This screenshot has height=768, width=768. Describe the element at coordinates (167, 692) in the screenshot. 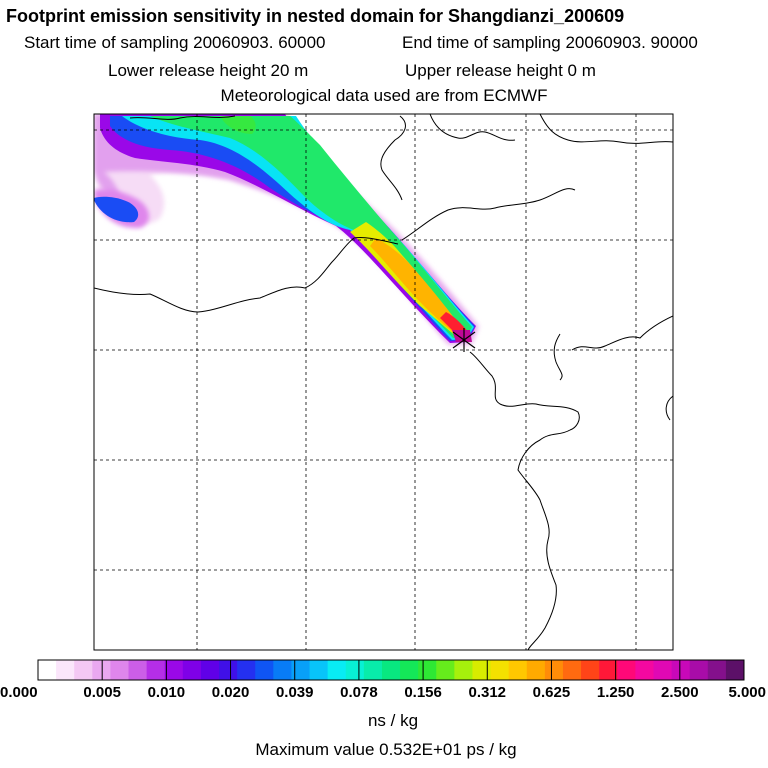

I see `colorbar-tick-label: 0.010` at that location.